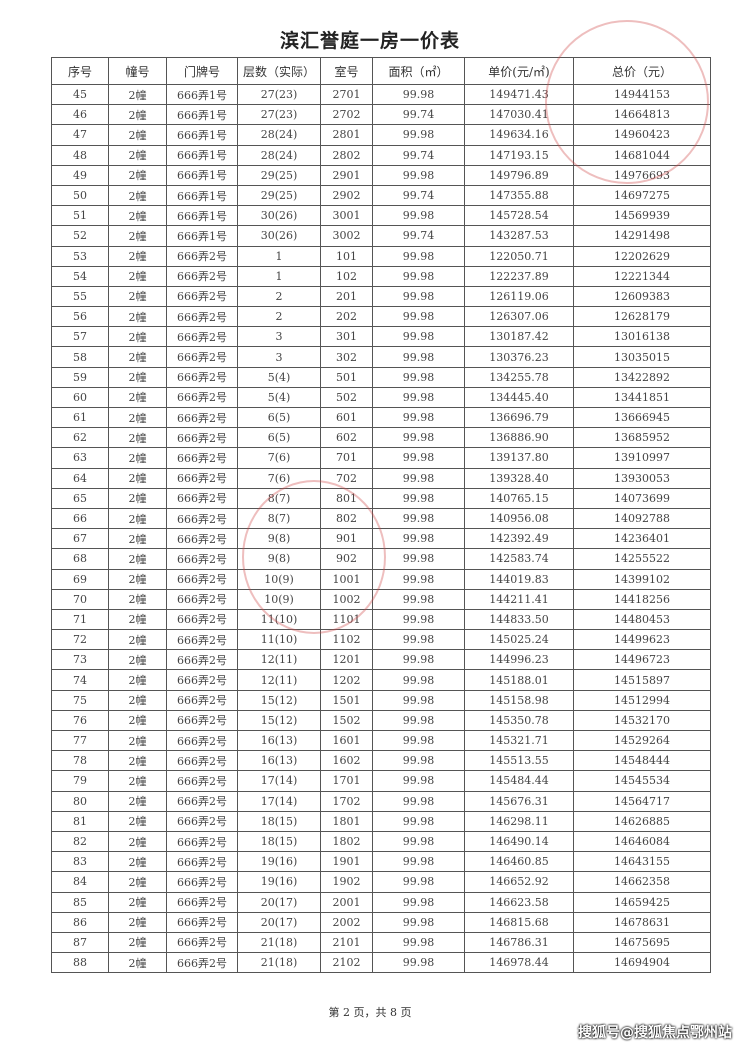 The height and width of the screenshot is (1046, 740). What do you see at coordinates (642, 256) in the screenshot?
I see `table-cell: 12202629` at bounding box center [642, 256].